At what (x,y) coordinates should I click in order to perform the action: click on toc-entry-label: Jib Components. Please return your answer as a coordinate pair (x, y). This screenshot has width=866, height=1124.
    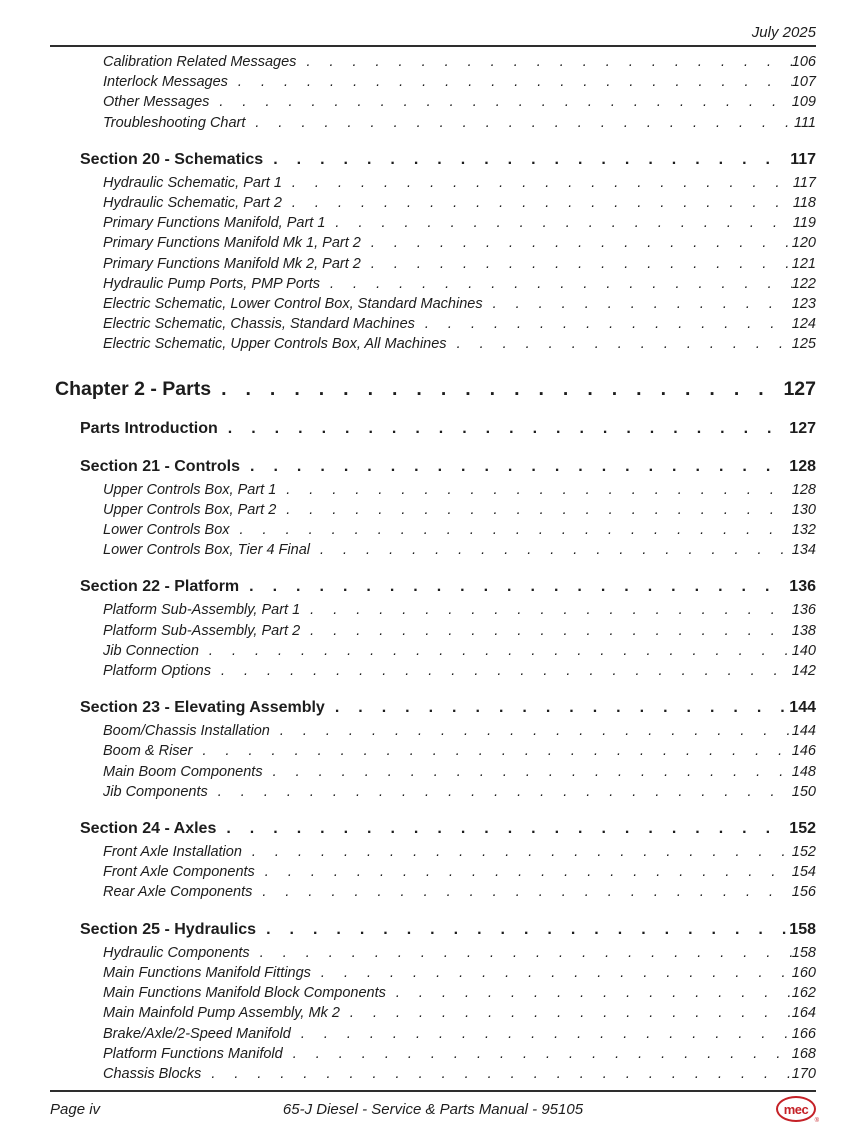
    Looking at the image, I should click on (155, 791).